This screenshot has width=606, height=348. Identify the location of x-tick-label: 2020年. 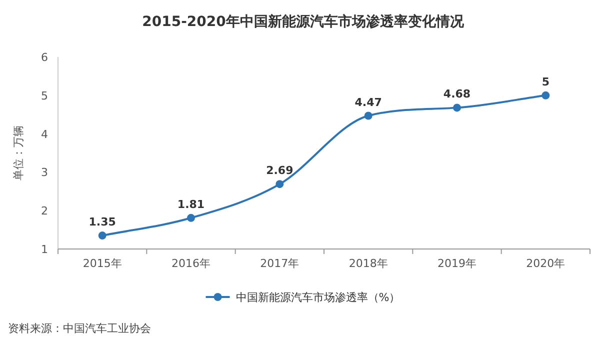
(546, 263).